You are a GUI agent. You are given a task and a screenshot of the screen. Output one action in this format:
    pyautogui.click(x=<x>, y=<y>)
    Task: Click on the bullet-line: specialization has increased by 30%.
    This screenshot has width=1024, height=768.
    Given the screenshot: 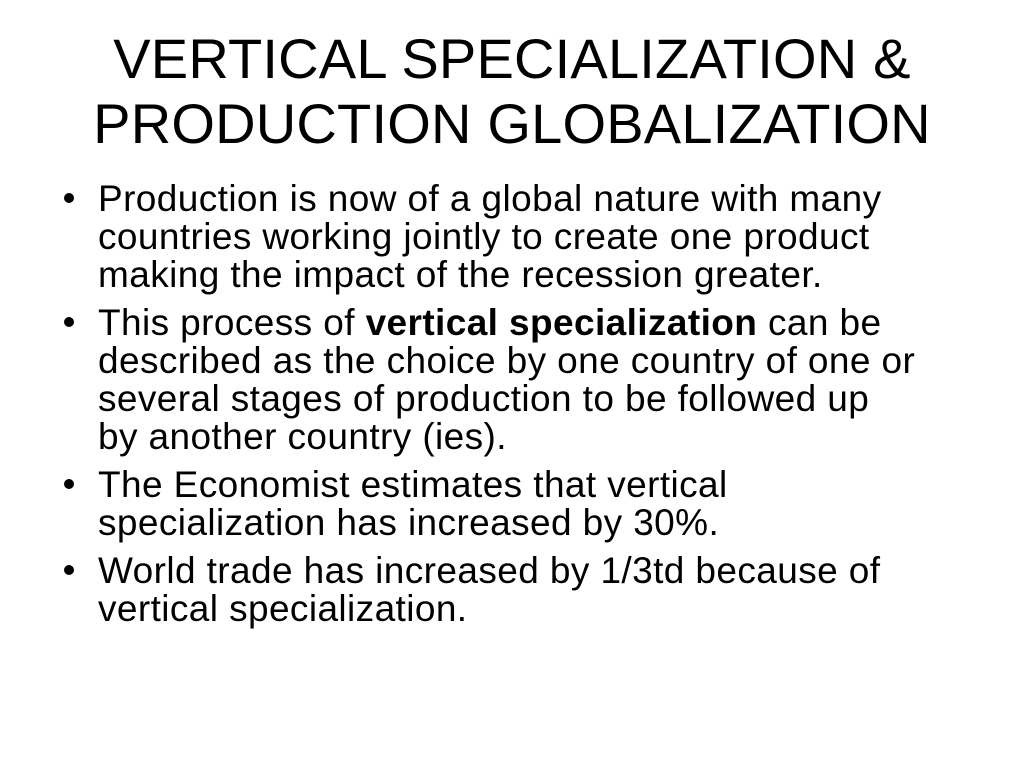 What is the action you would take?
    pyautogui.click(x=561, y=523)
    